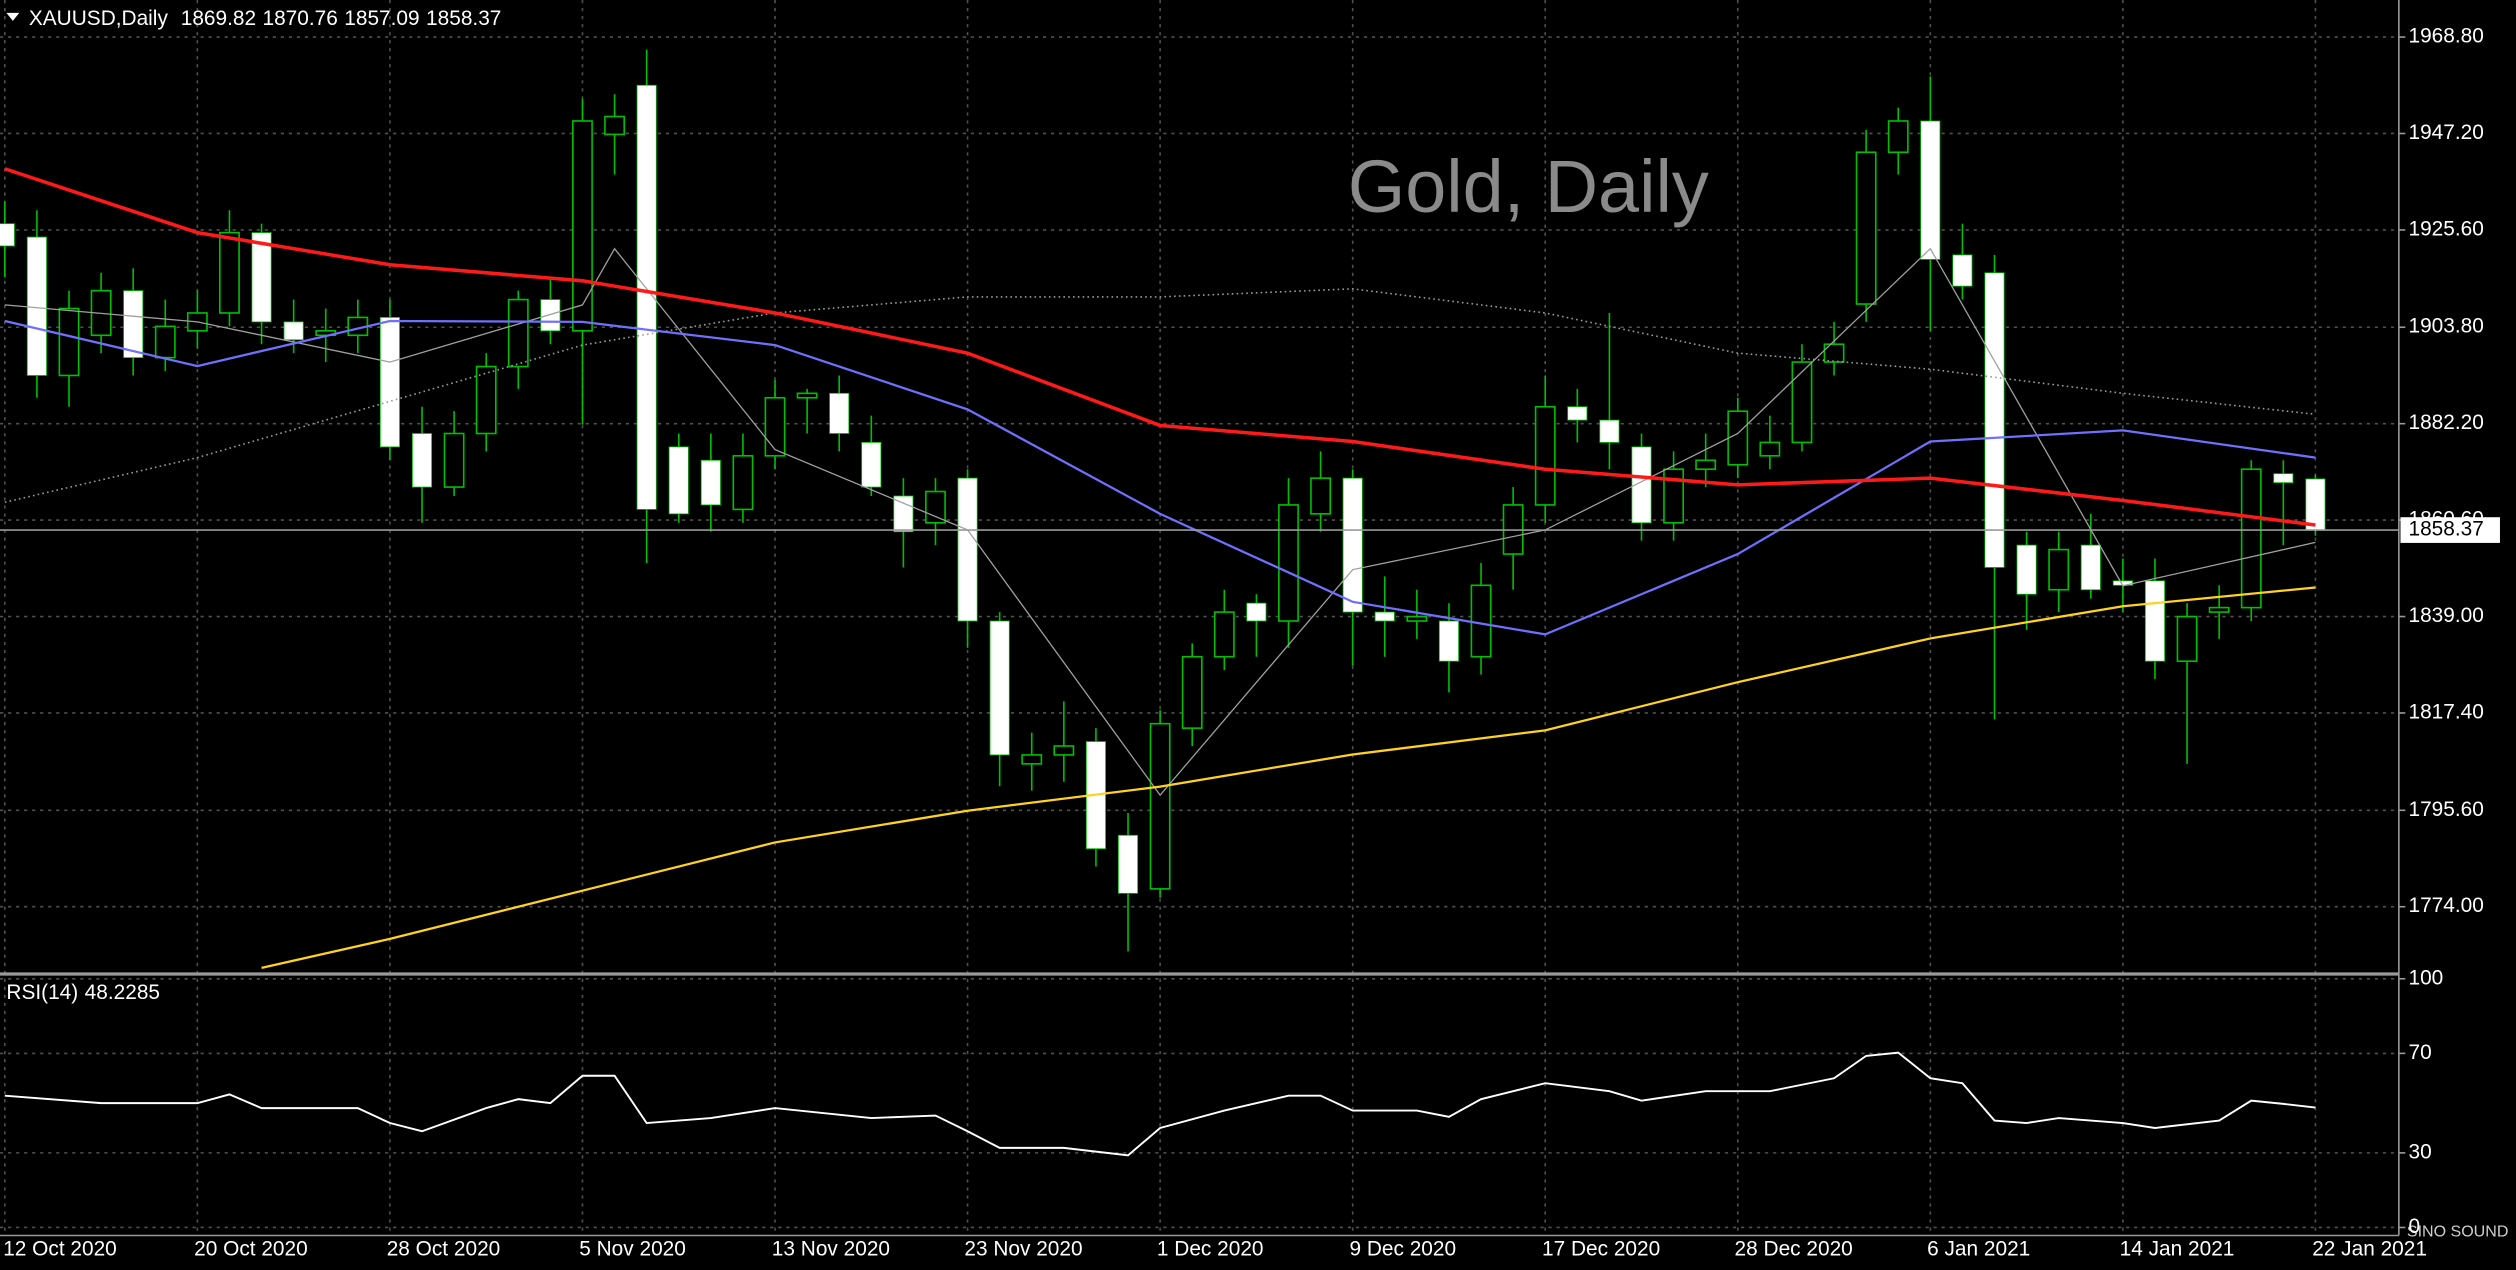 Image resolution: width=2516 pixels, height=1270 pixels. Describe the element at coordinates (1210, 1248) in the screenshot. I see `x-tick-label: 1 Dec 2020` at that location.